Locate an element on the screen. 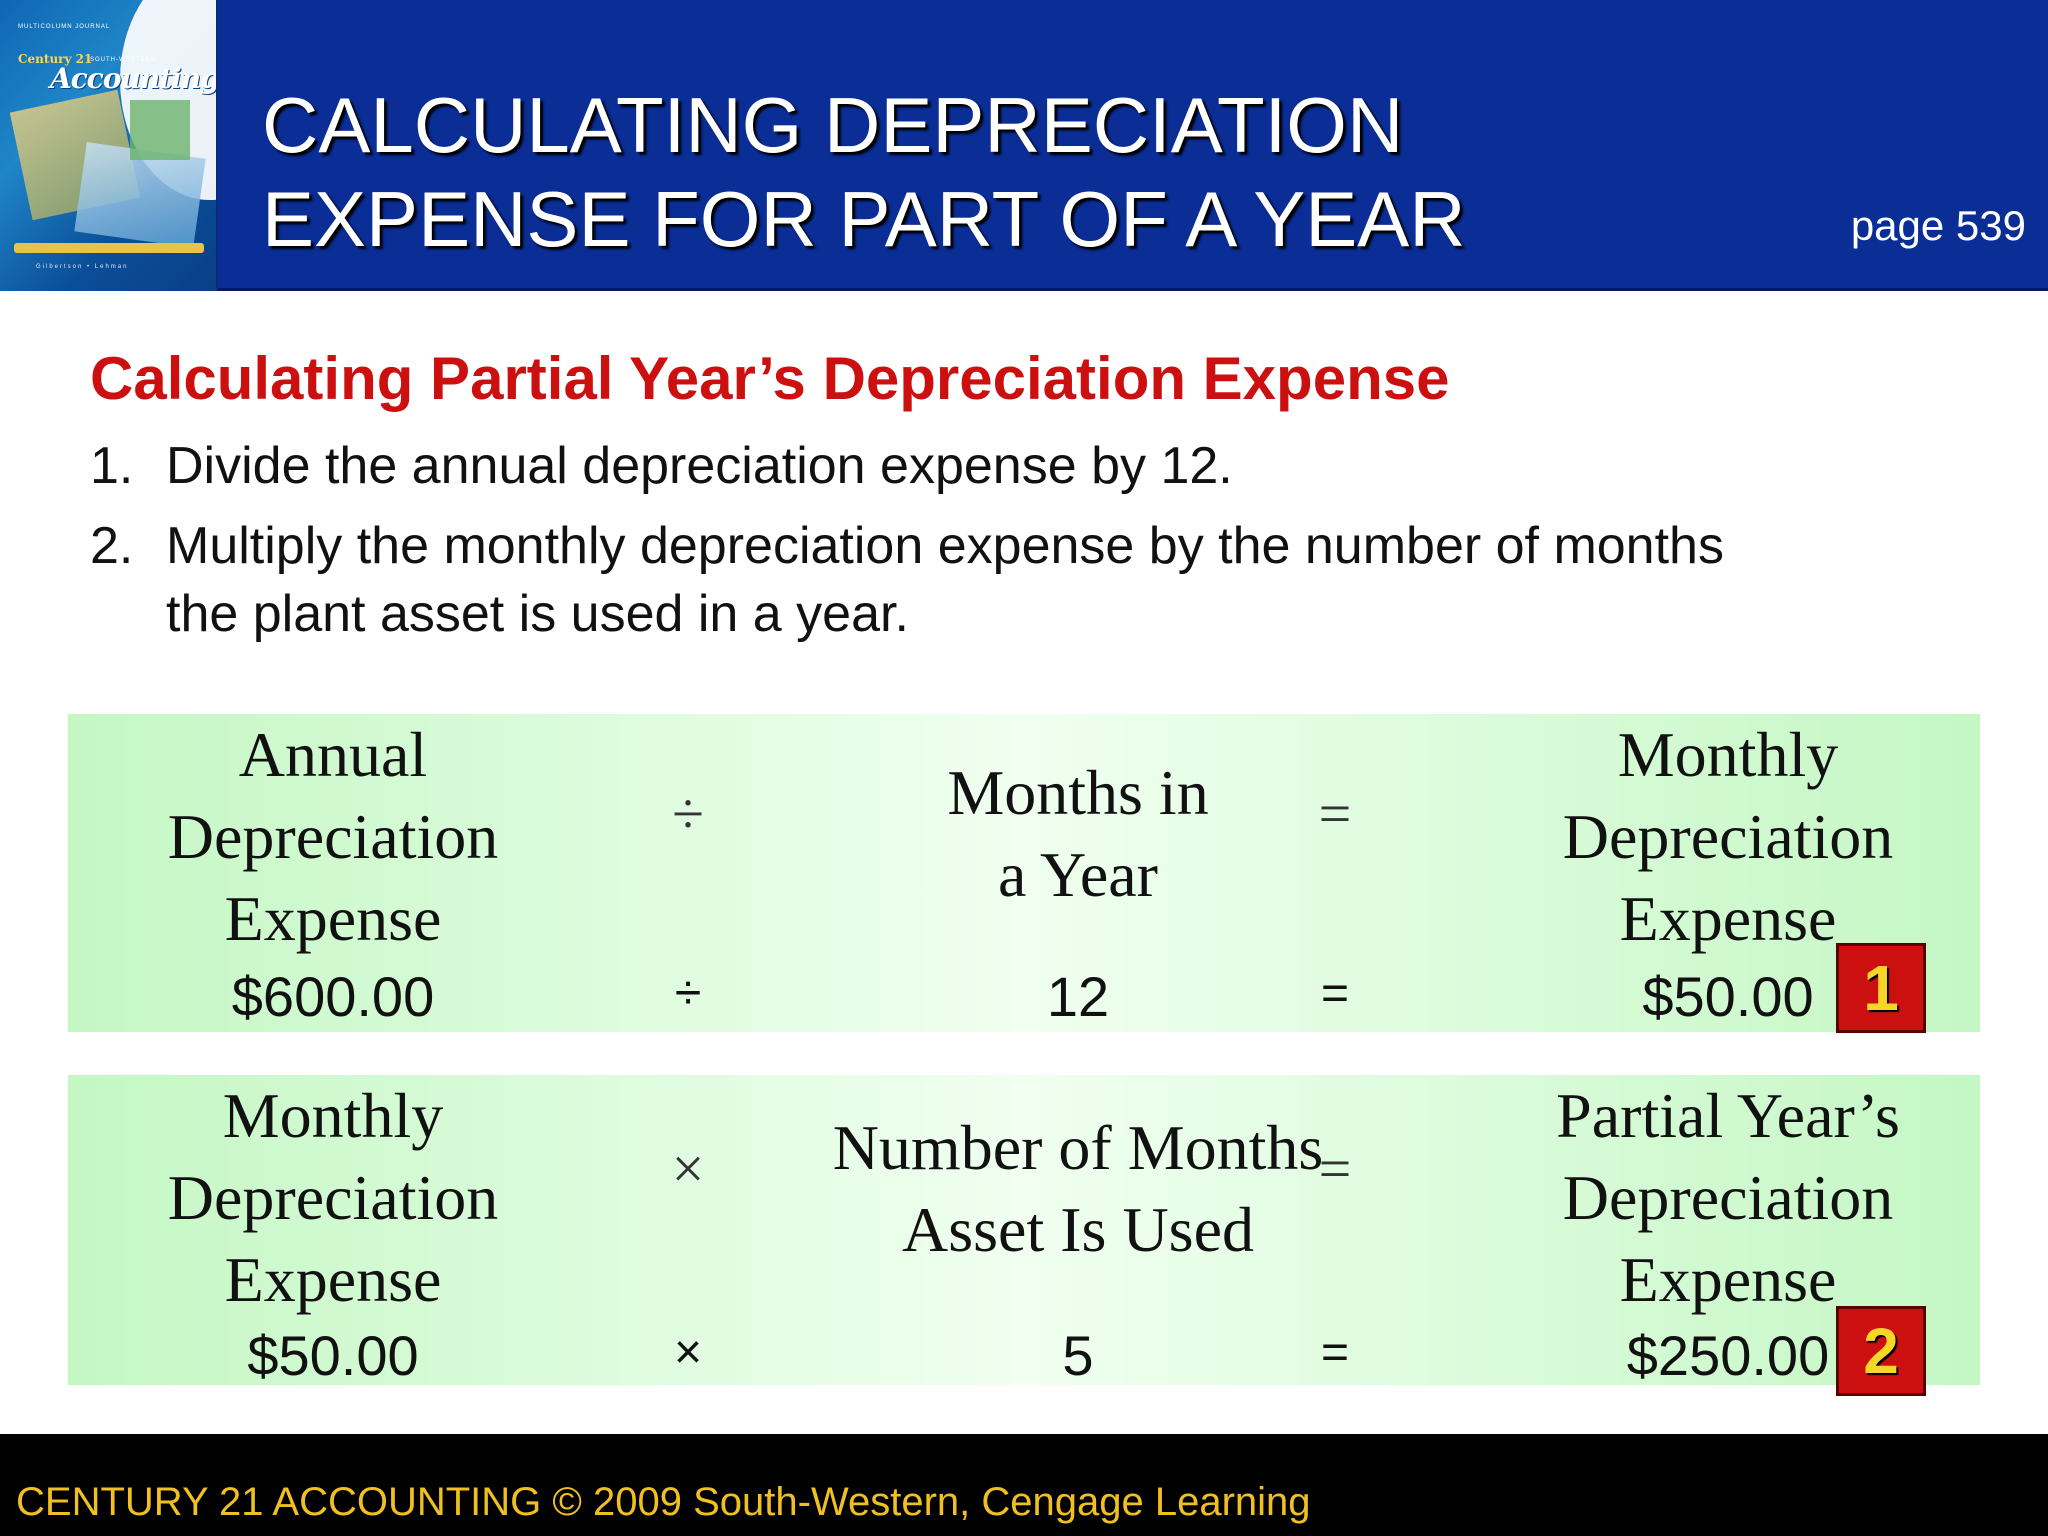 This screenshot has width=2048, height=1536. formula1-left-value: $600.00 is located at coordinates (333, 996).